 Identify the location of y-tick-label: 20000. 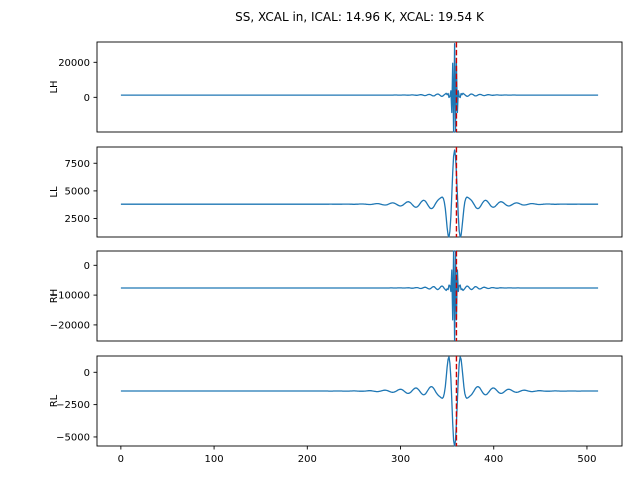
(74, 63).